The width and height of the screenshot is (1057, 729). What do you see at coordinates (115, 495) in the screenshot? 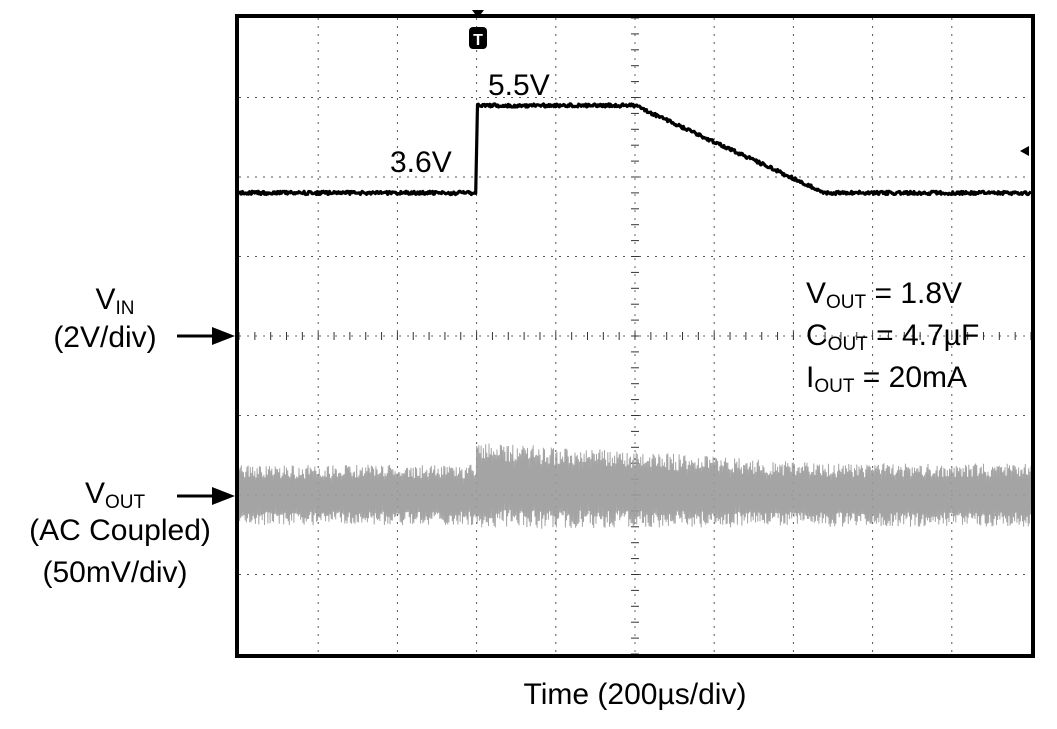
I see `vout-name: VOUT` at bounding box center [115, 495].